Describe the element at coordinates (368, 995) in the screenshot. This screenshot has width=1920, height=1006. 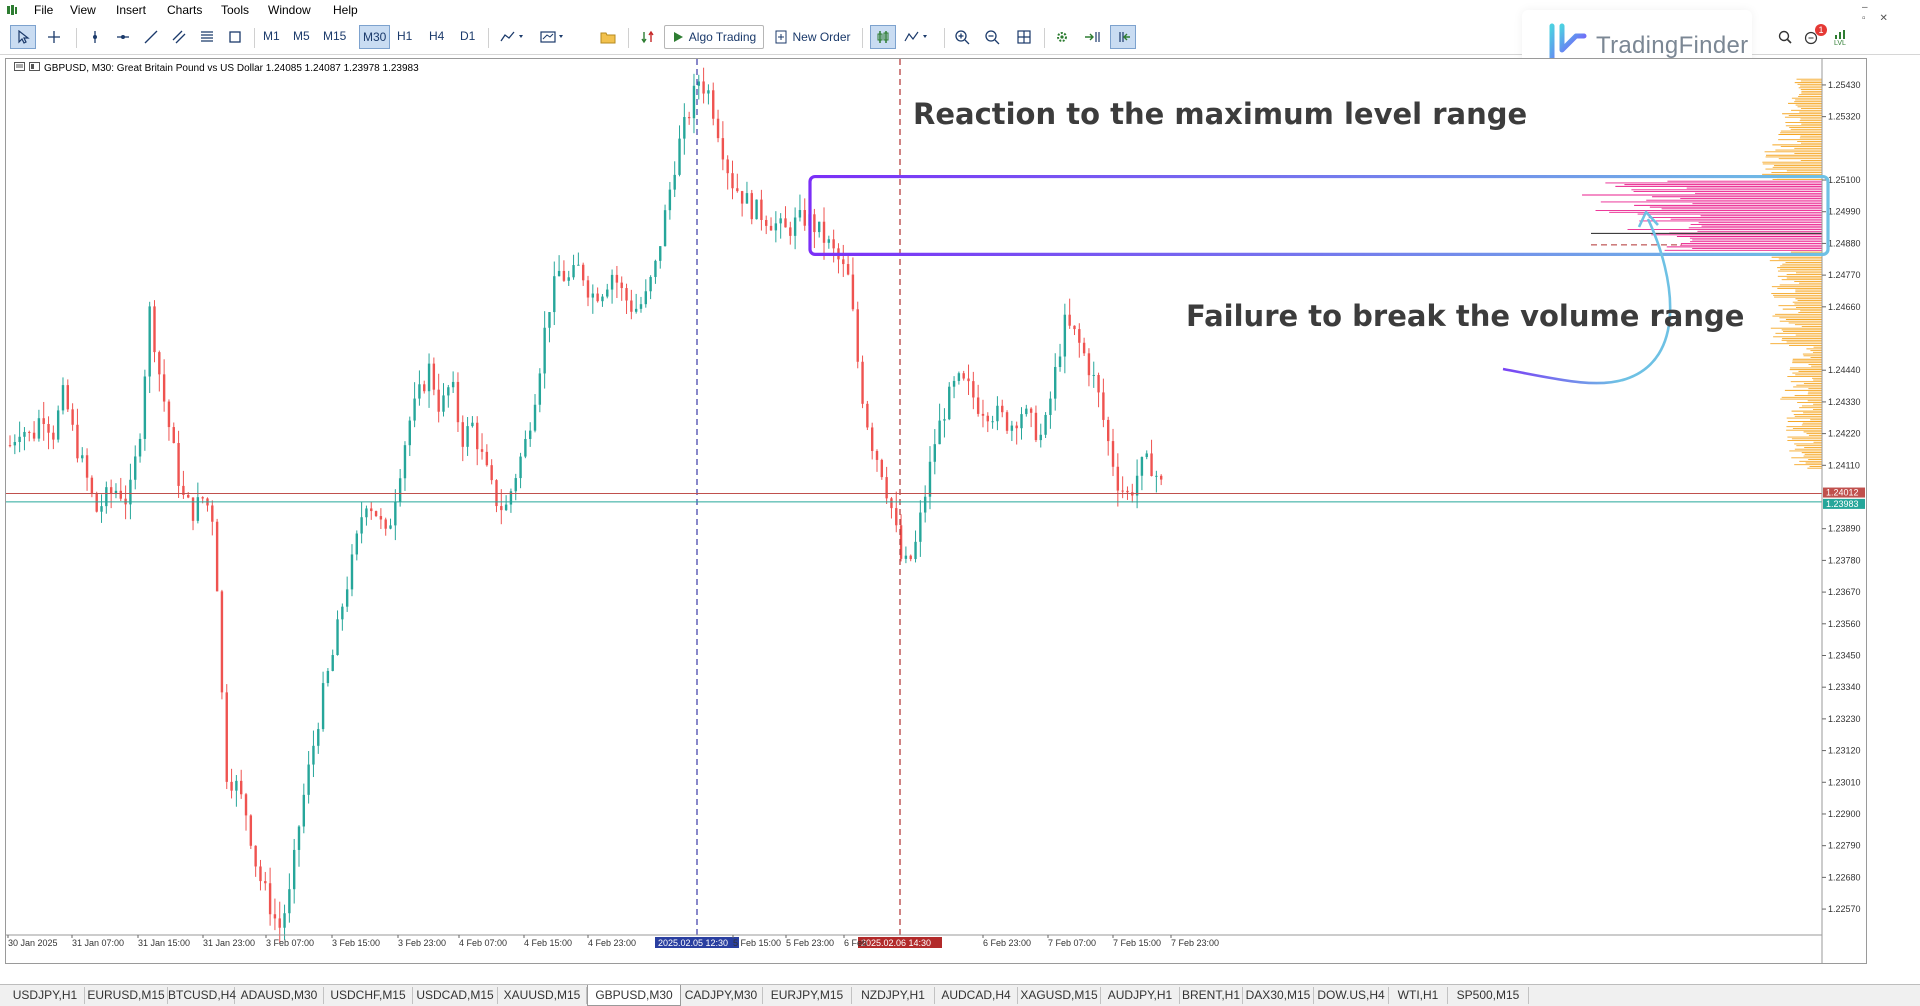
I see `tab-usdchf-m15: USDCHF,M15` at that location.